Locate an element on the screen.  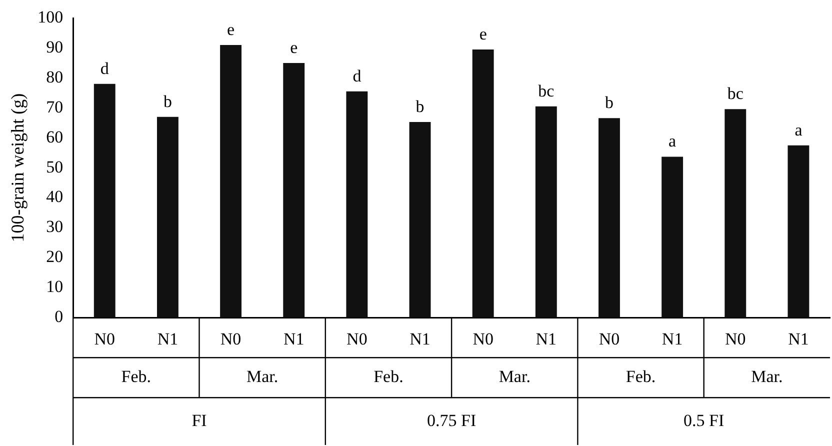
y-tick-label: 80 is located at coordinates (55, 76).